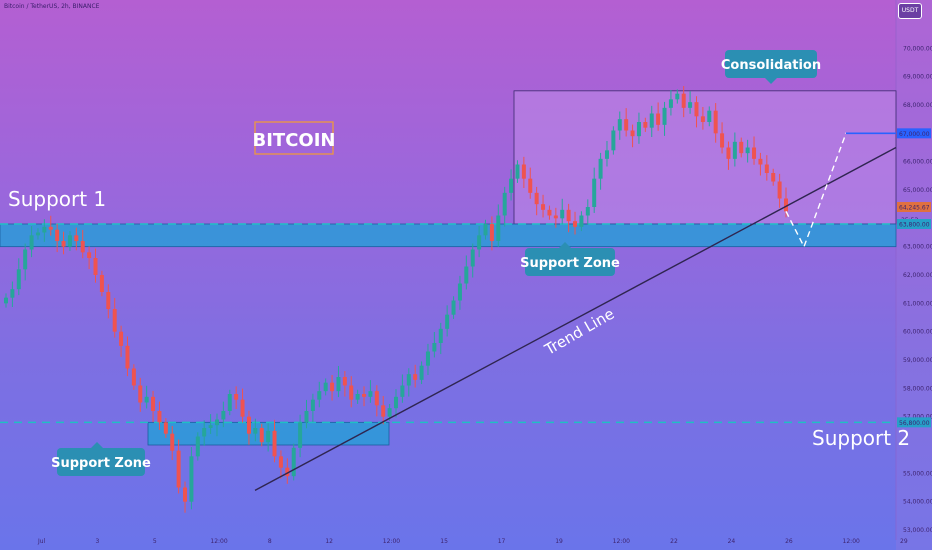 The image size is (932, 550). I want to click on y-tick-label: 60,000.00, so click(917, 332).